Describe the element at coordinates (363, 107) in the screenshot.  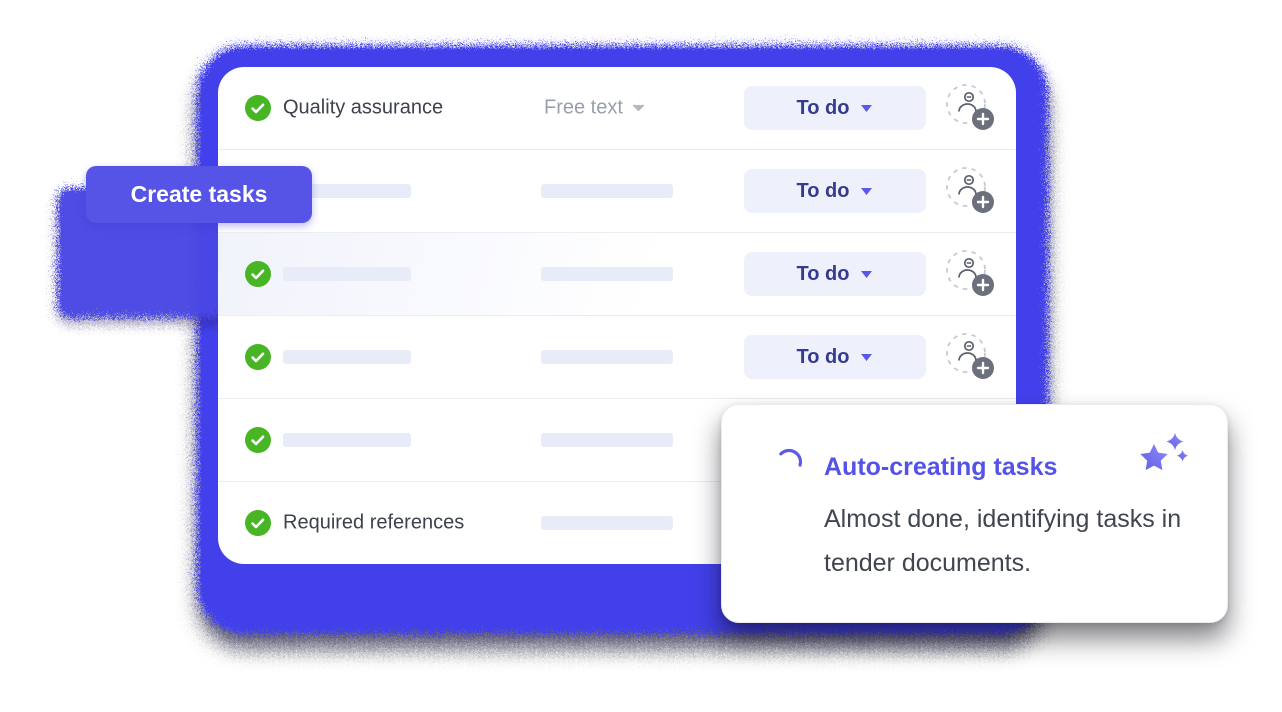
I see `task-title: Quality assurance` at that location.